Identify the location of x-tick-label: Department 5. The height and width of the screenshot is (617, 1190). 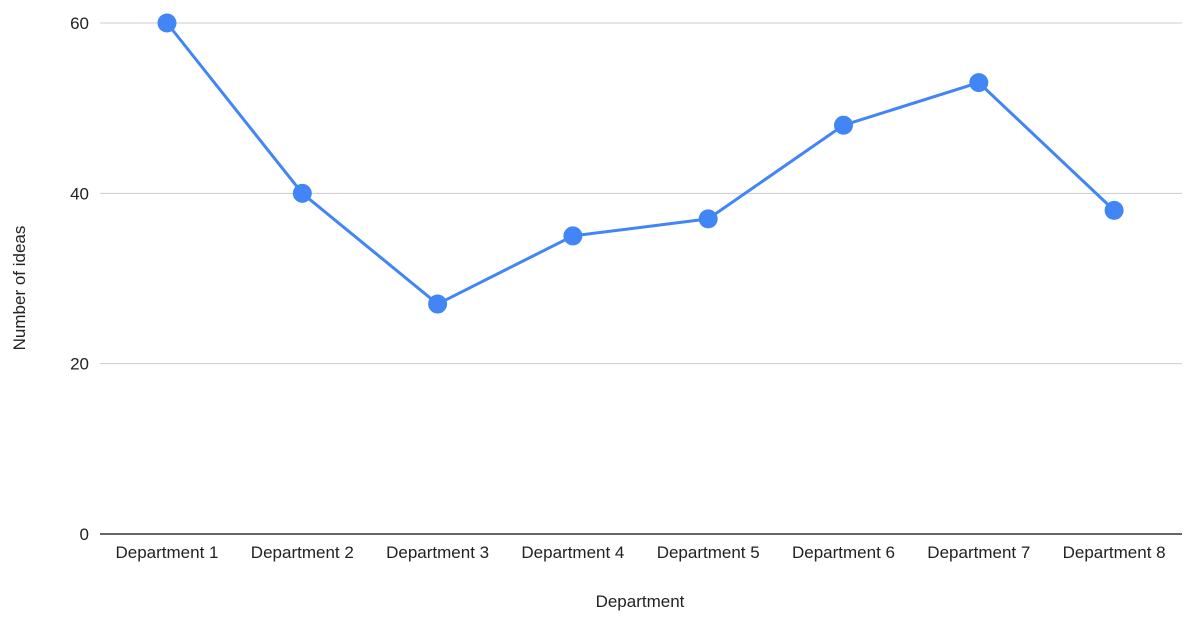
(708, 552).